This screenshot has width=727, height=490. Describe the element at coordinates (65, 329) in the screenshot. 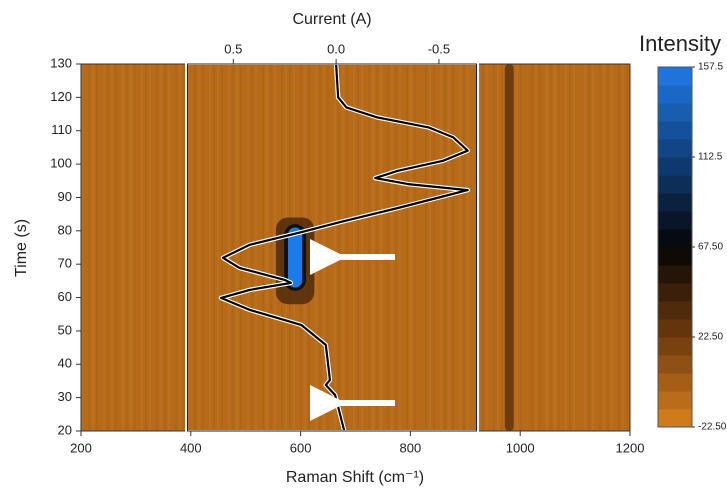

I see `y-tick-label: 50` at that location.